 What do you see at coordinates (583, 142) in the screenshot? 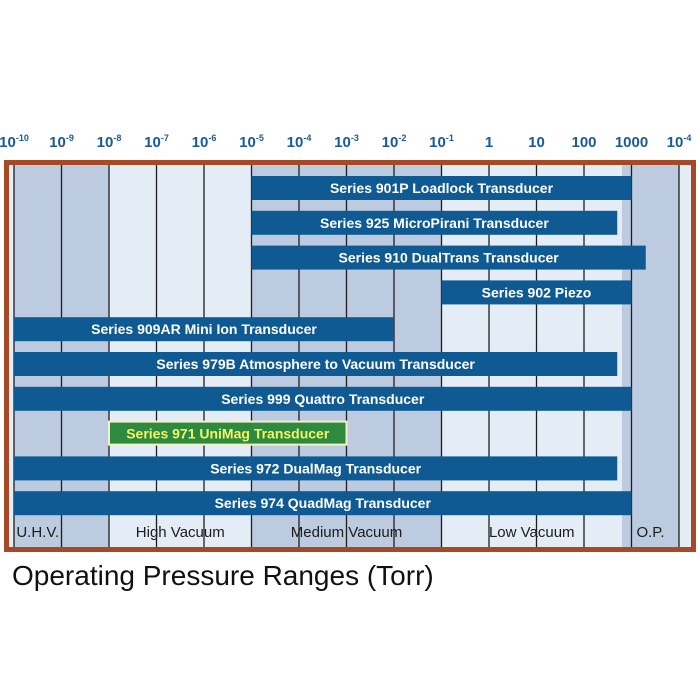
I see `x-tick-label: 100` at bounding box center [583, 142].